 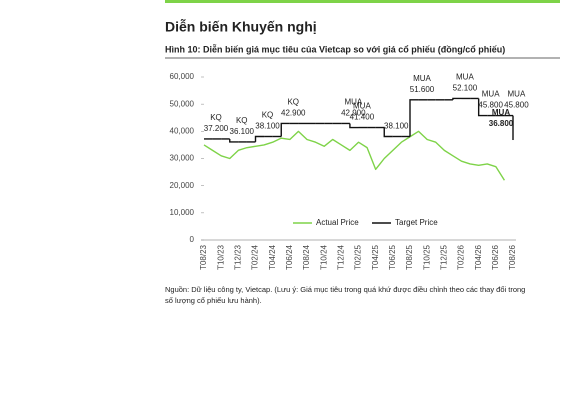 What do you see at coordinates (478, 256) in the screenshot?
I see `x-tick-label: T04/26` at bounding box center [478, 256].